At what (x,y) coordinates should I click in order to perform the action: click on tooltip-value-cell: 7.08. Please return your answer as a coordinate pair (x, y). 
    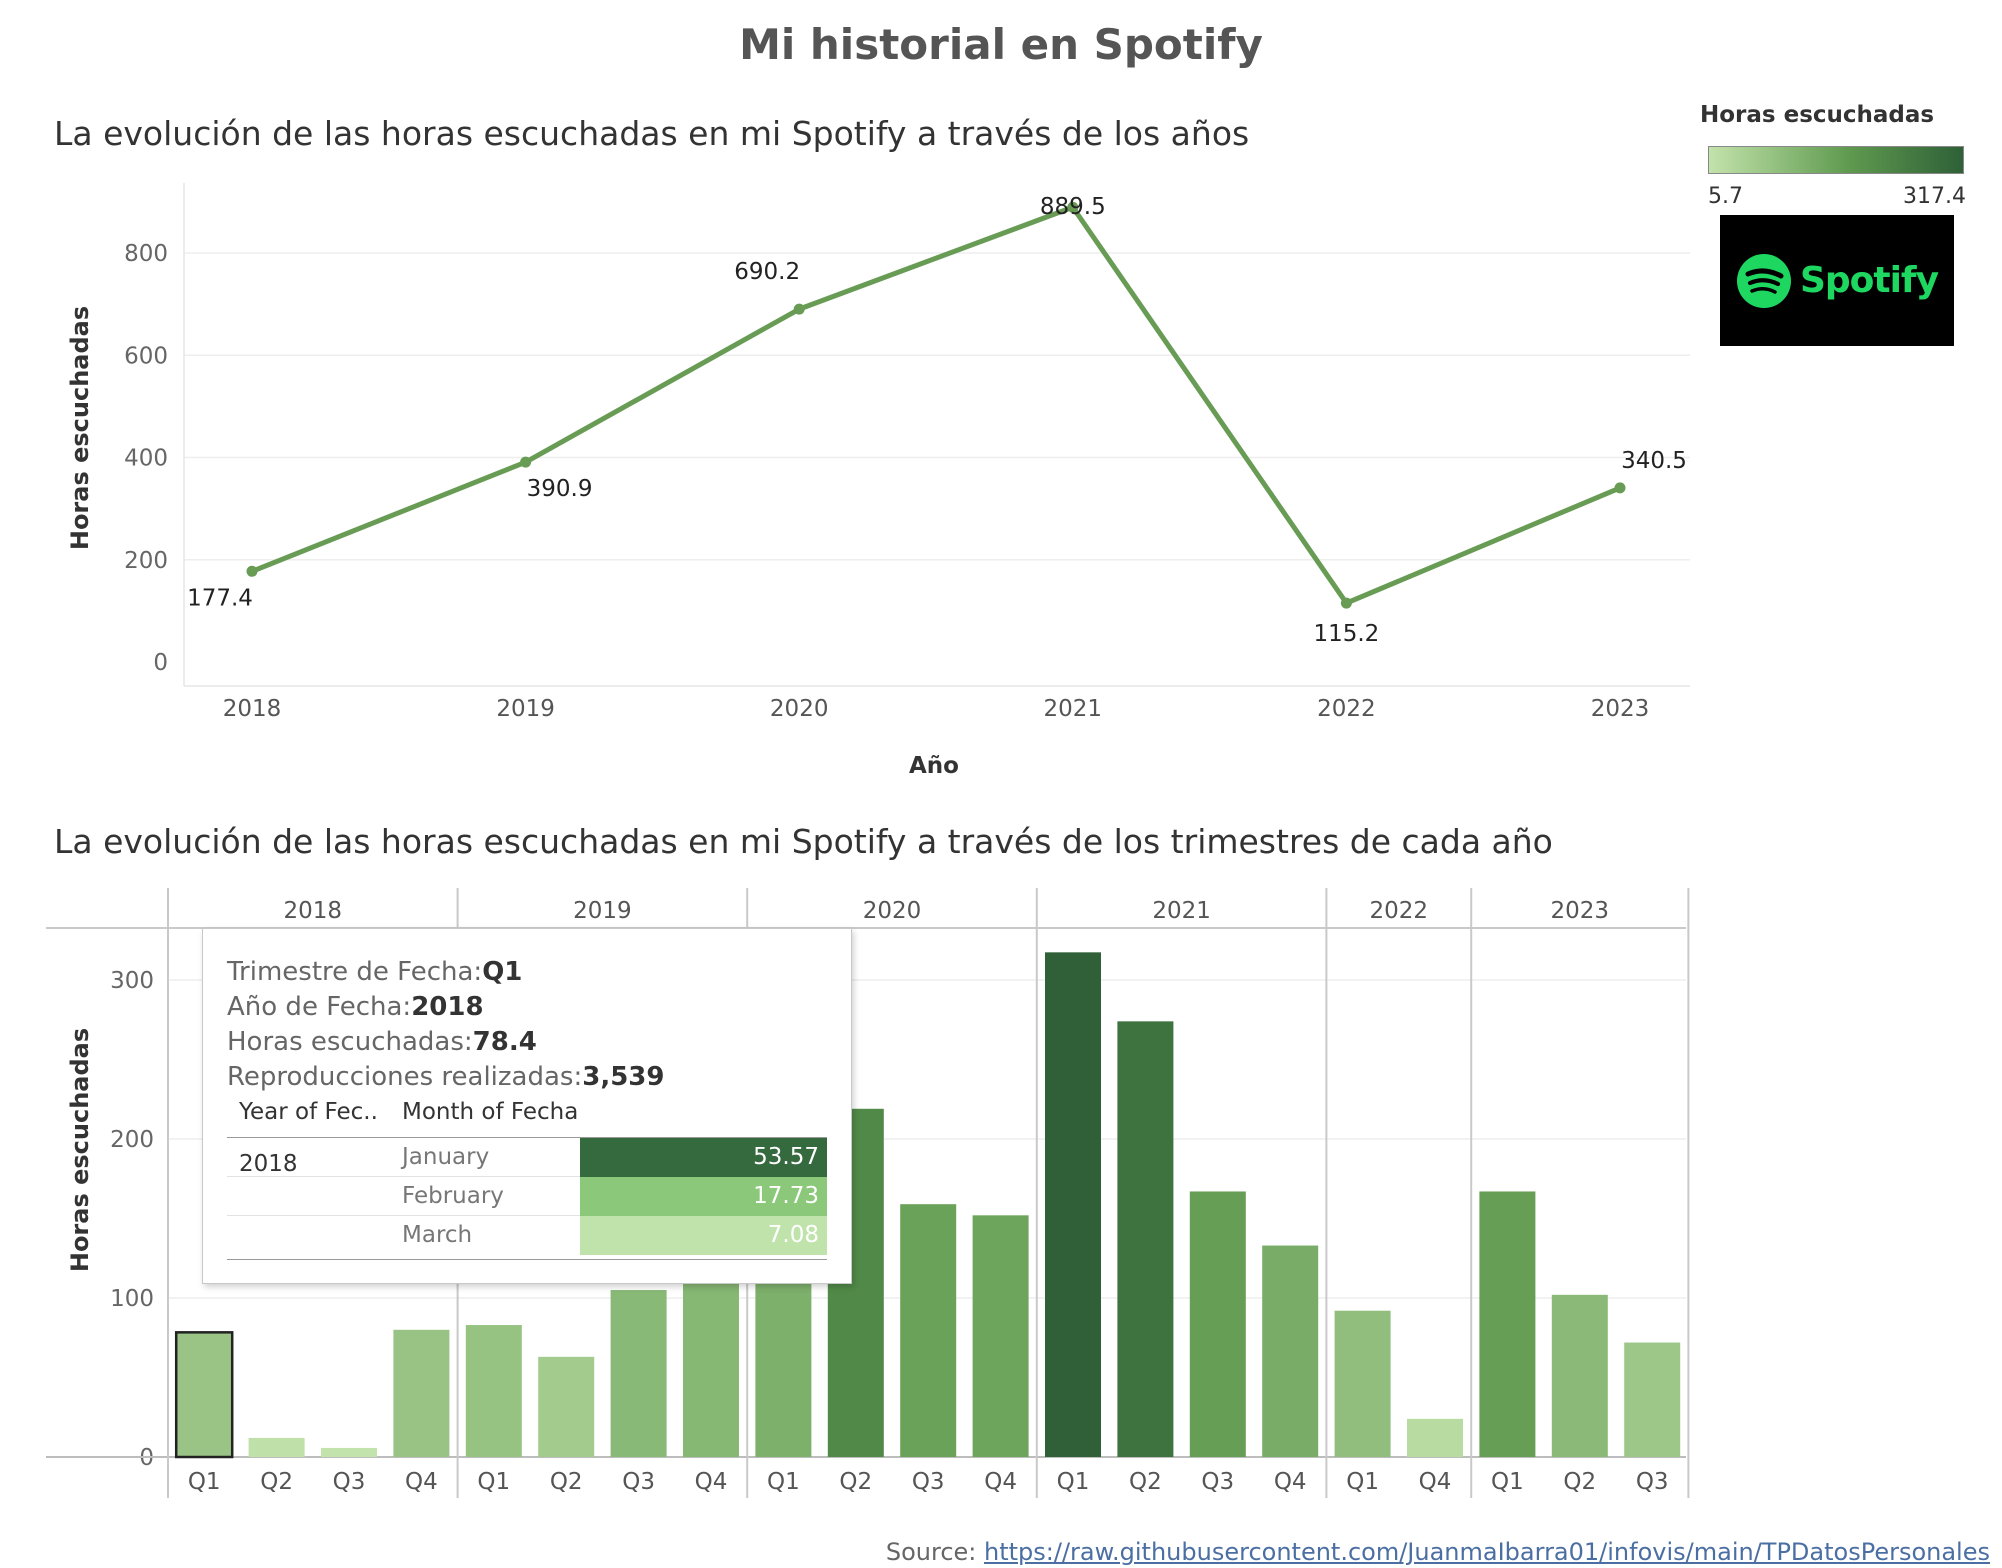
    Looking at the image, I should click on (703, 1235).